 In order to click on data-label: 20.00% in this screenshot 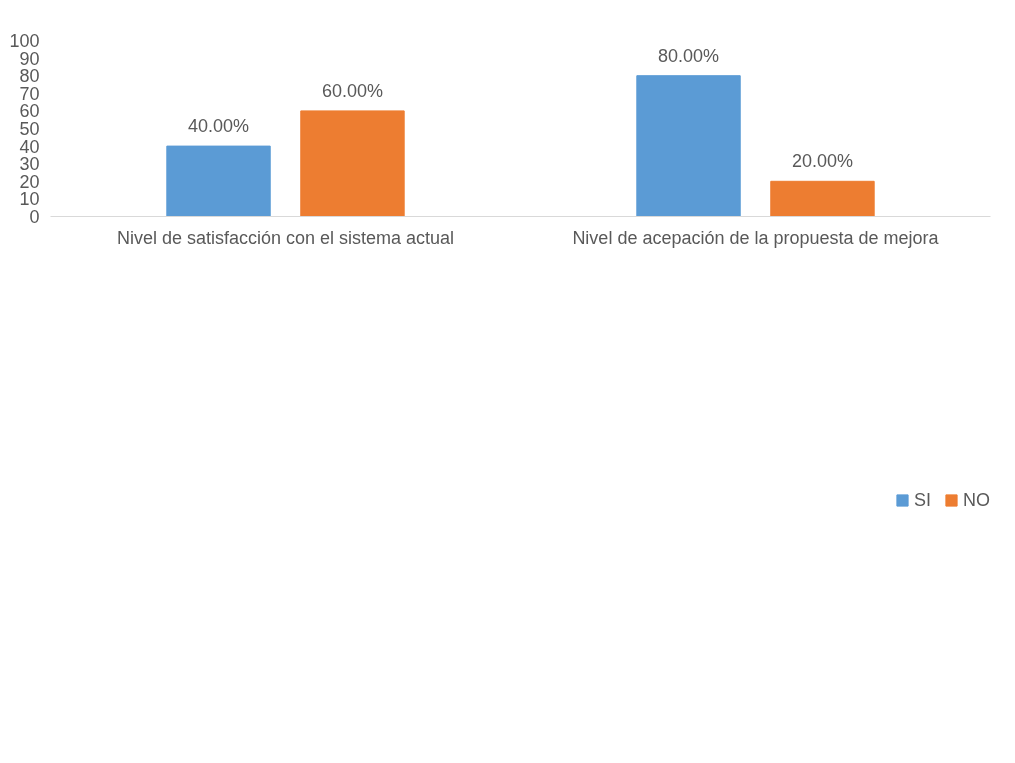, I will do `click(822, 161)`.